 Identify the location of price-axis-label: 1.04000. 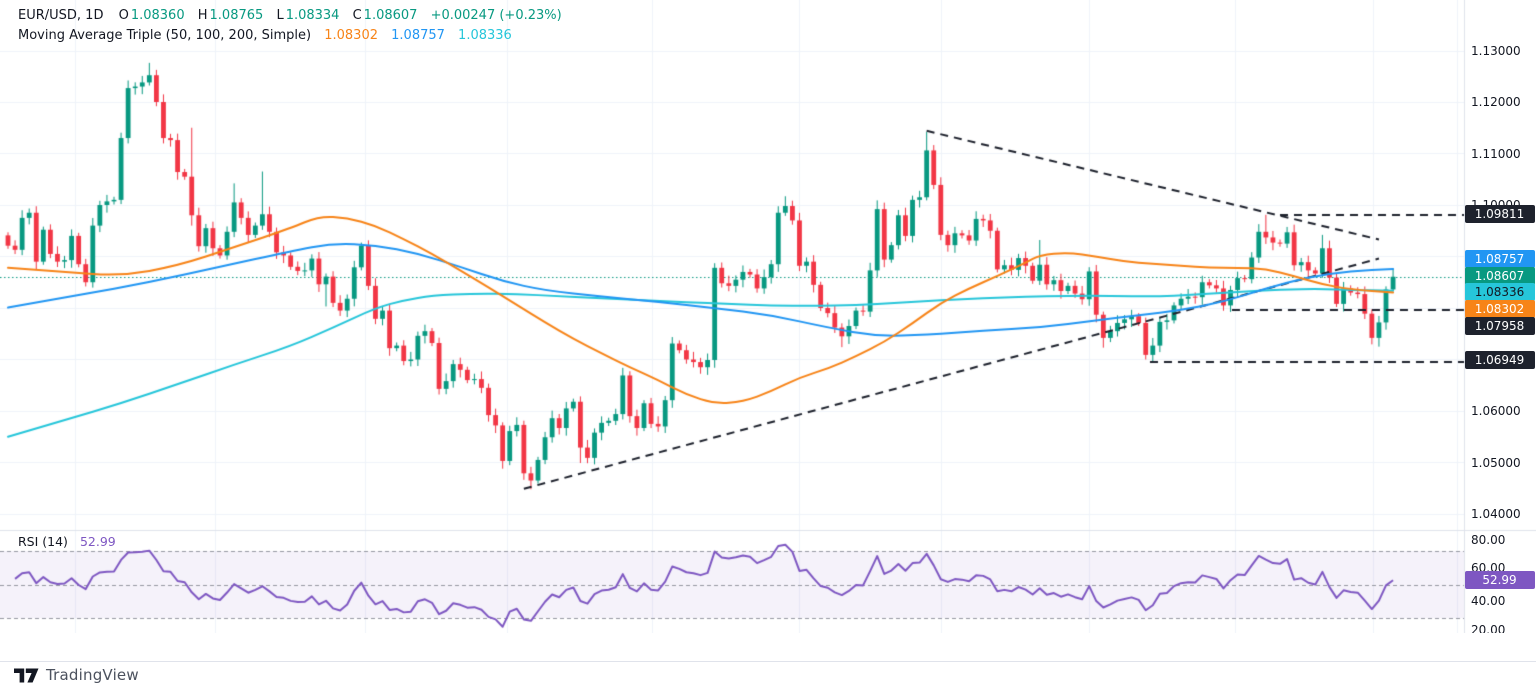
(1496, 514).